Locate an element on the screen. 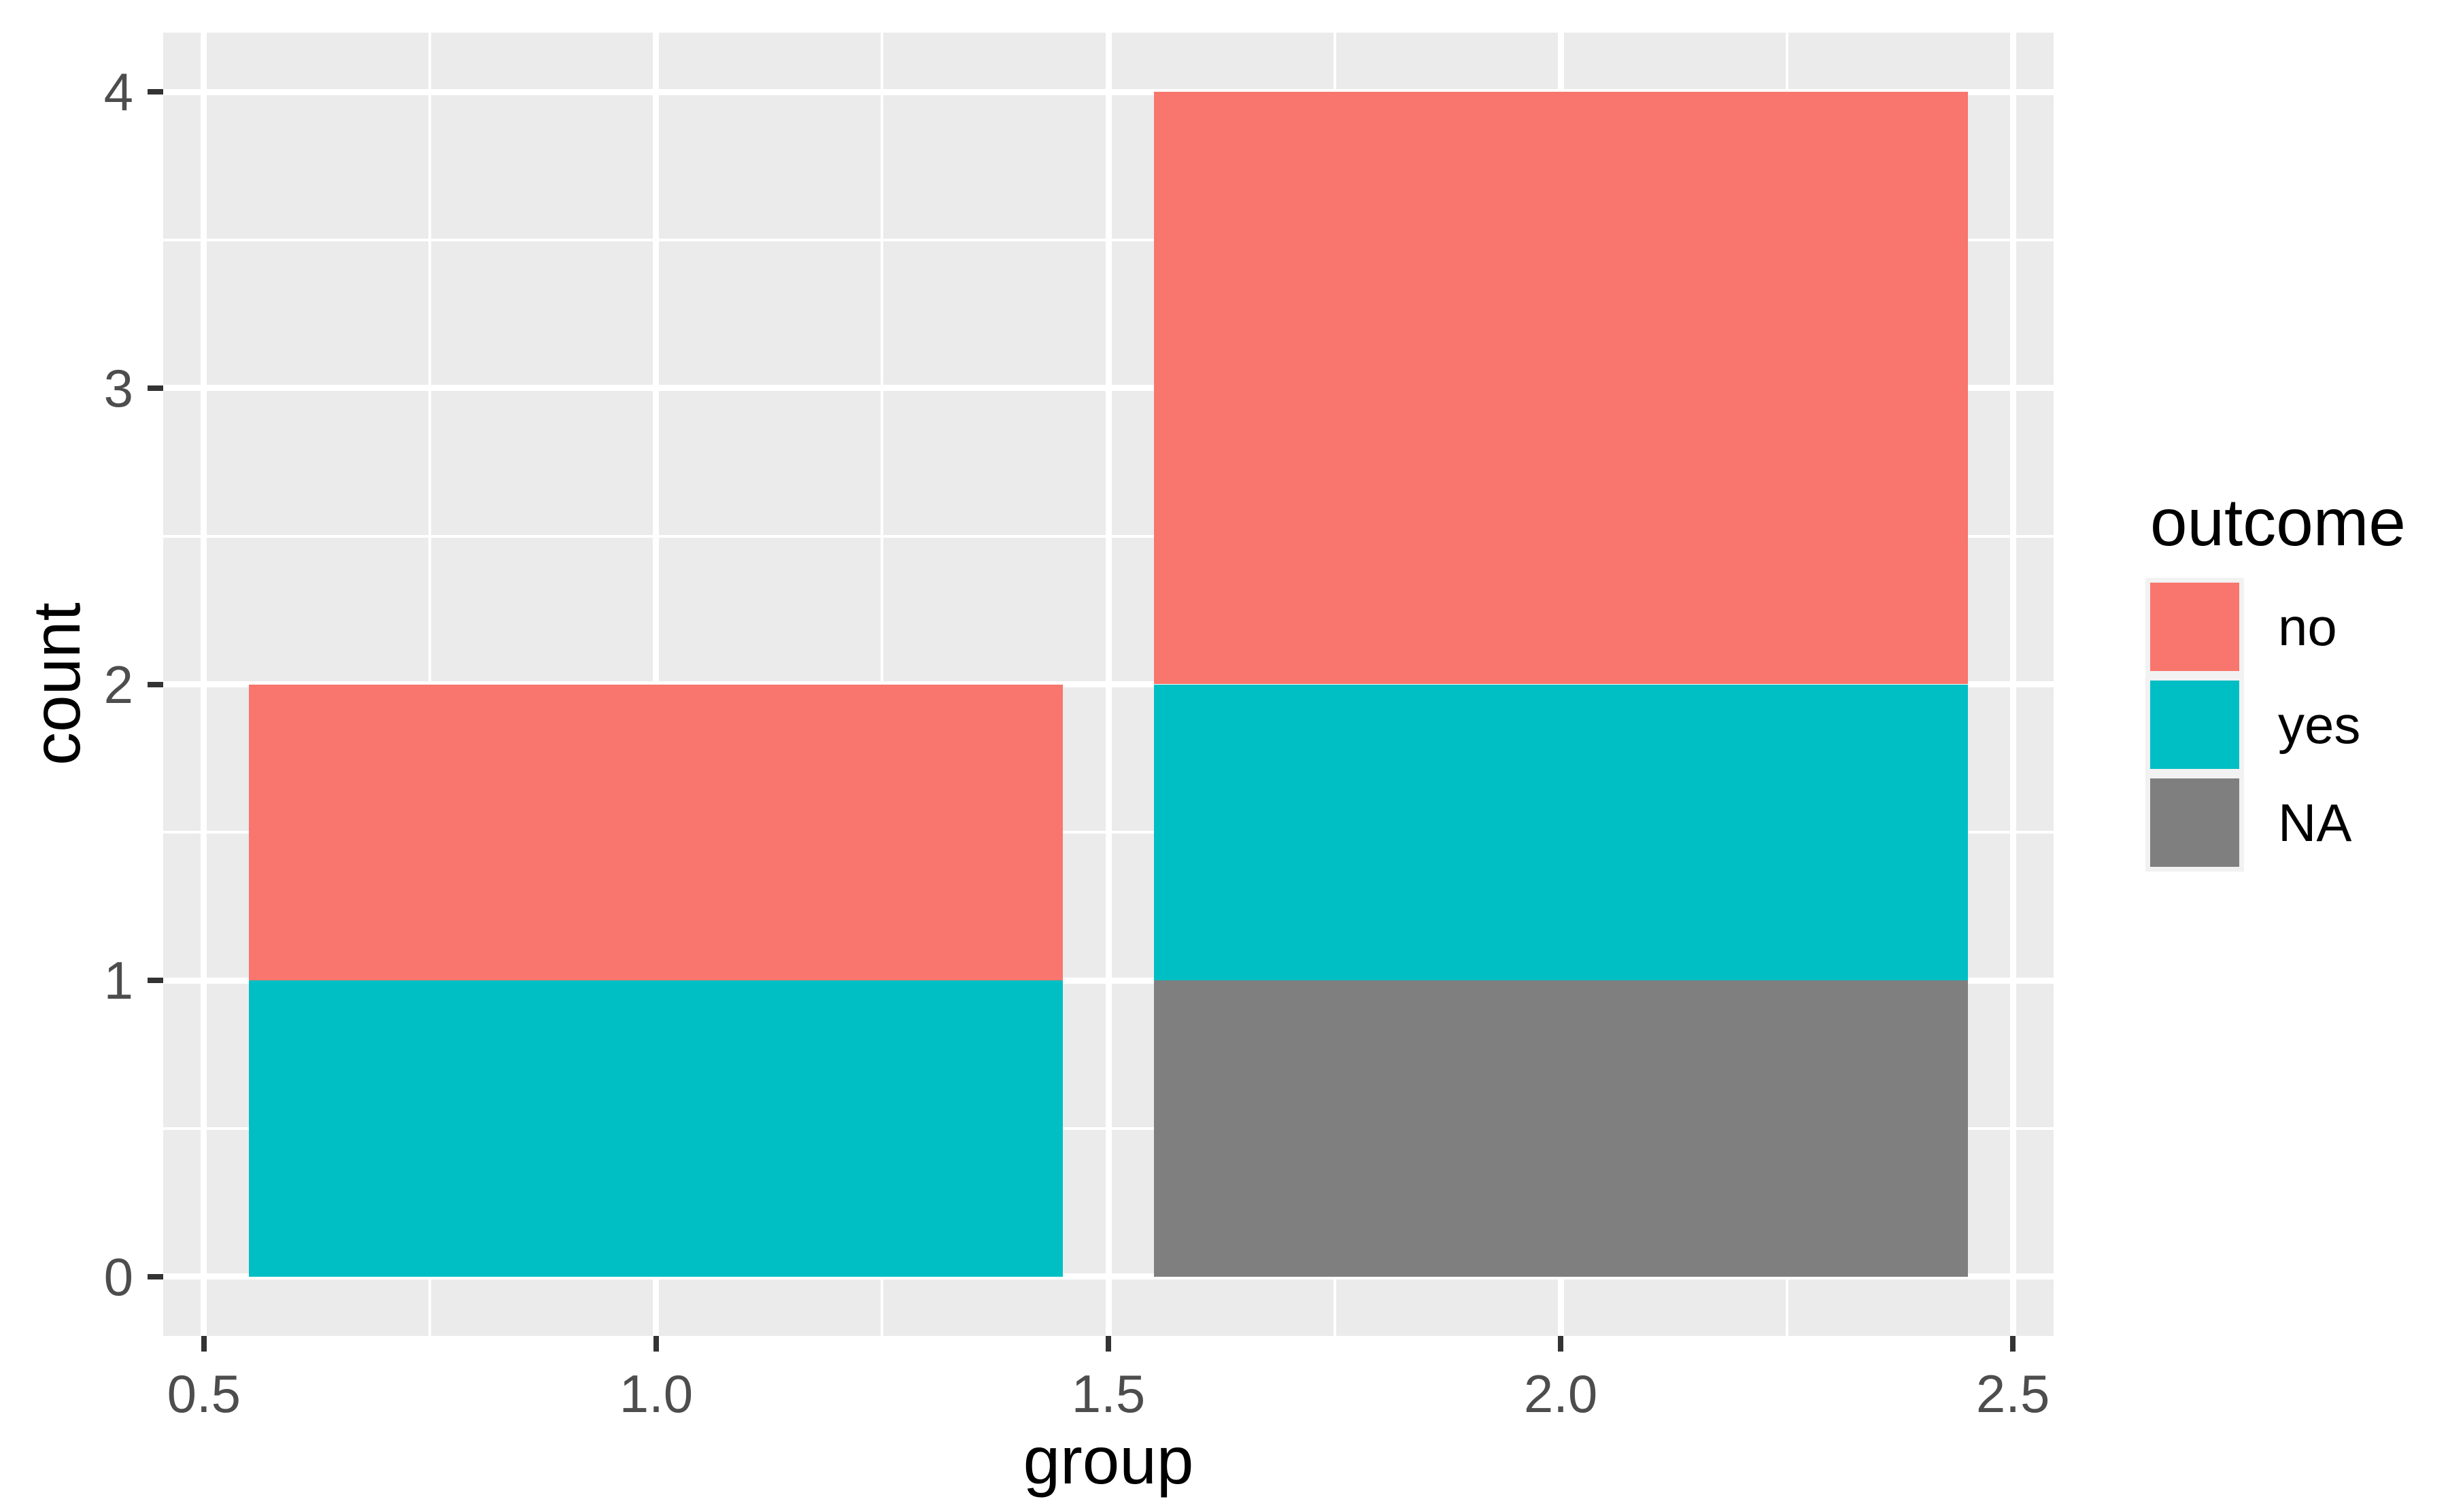 The image size is (2448, 1512). x-tick-label: 1.0 is located at coordinates (657, 1394).